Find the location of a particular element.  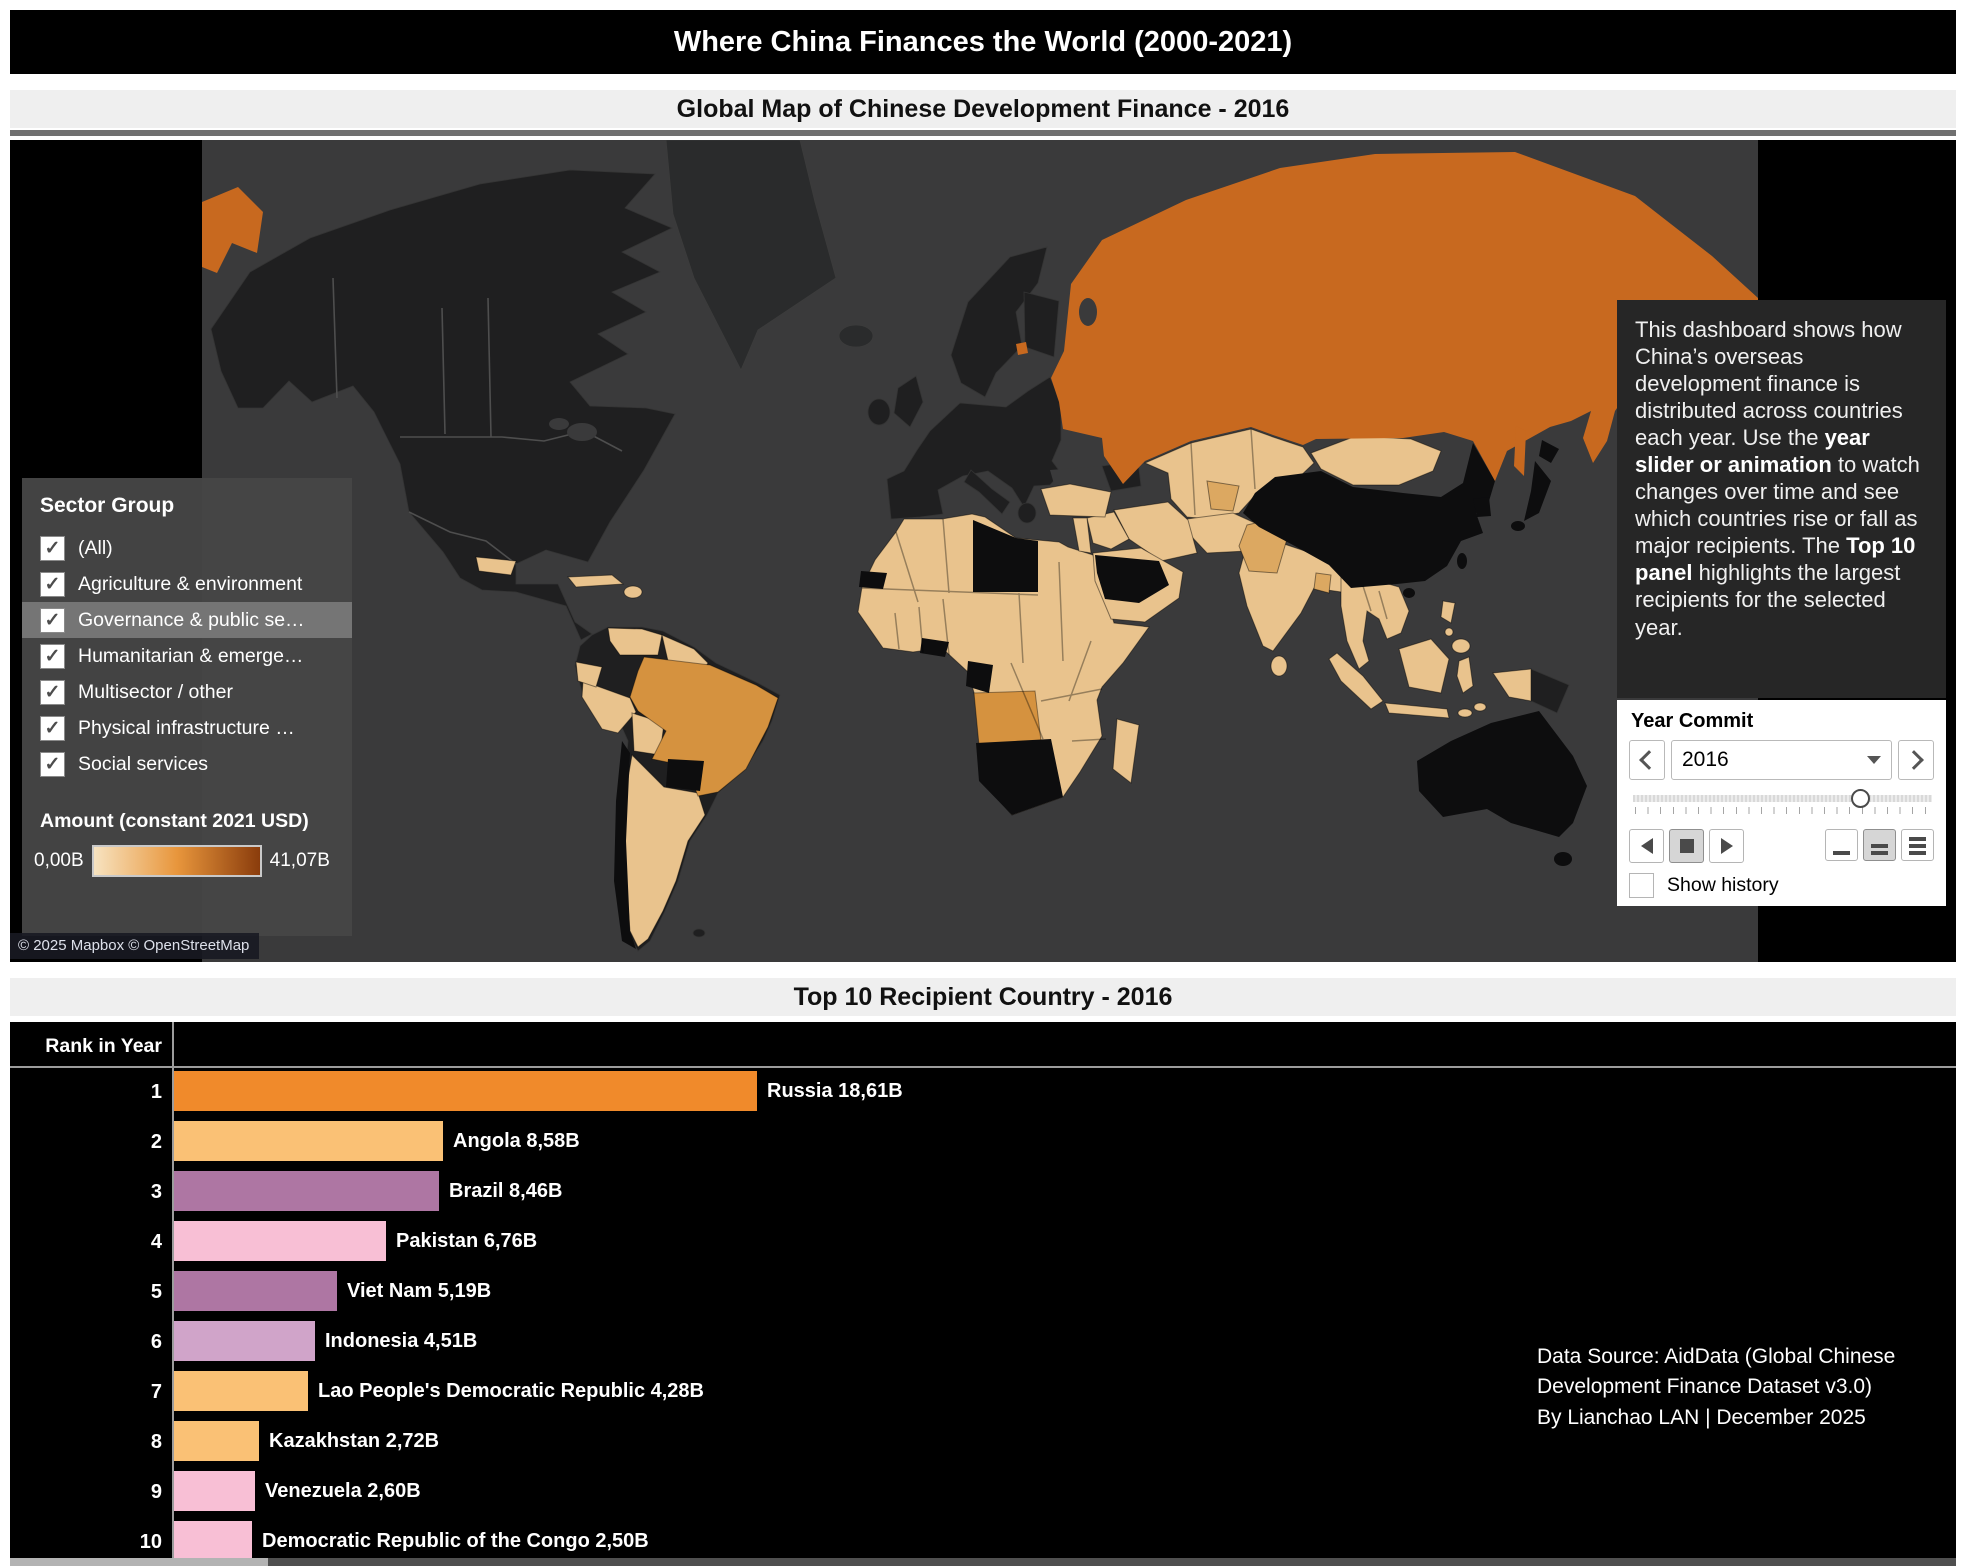

show-history-row: Show history is located at coordinates (1781, 885).